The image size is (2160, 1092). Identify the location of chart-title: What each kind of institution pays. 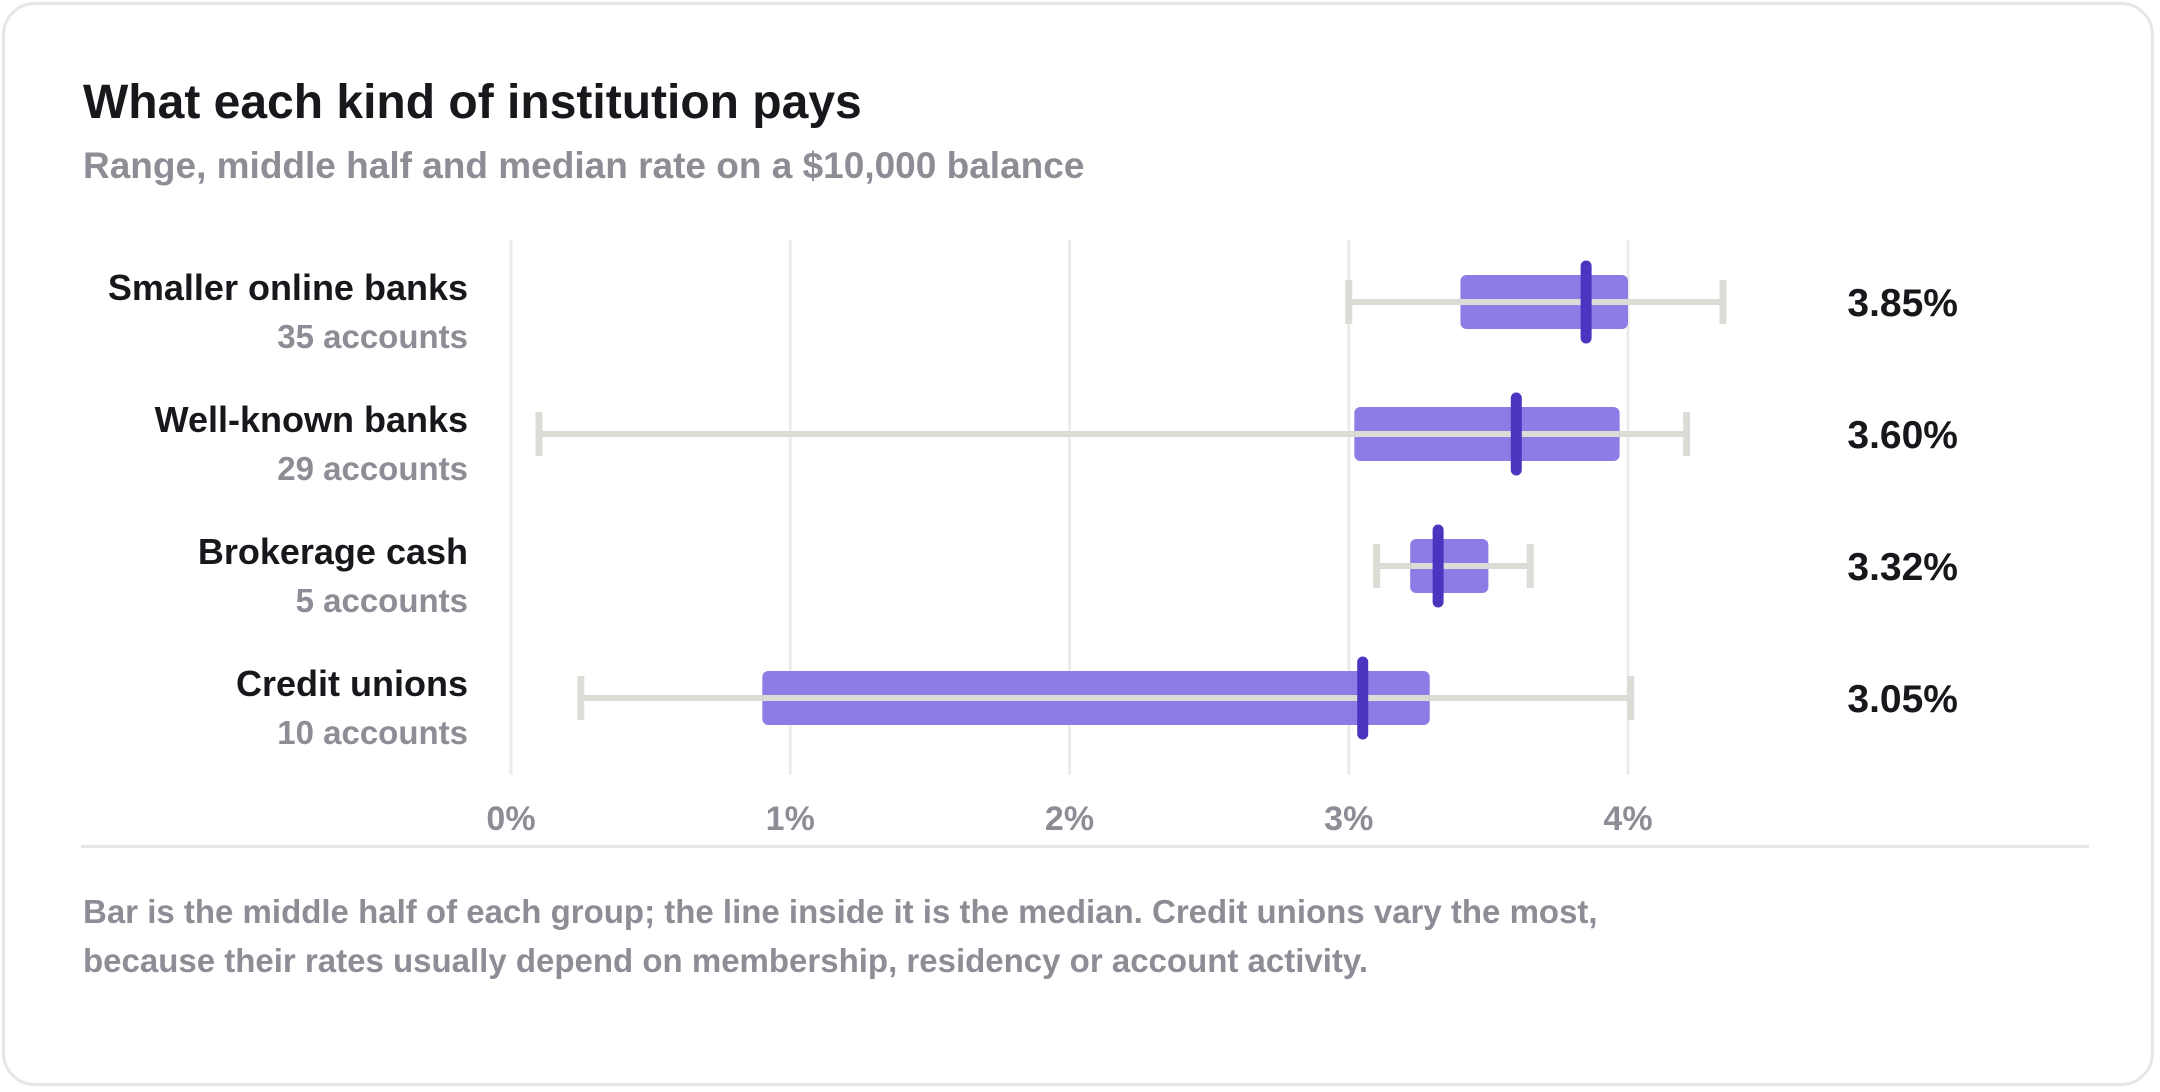
(472, 102).